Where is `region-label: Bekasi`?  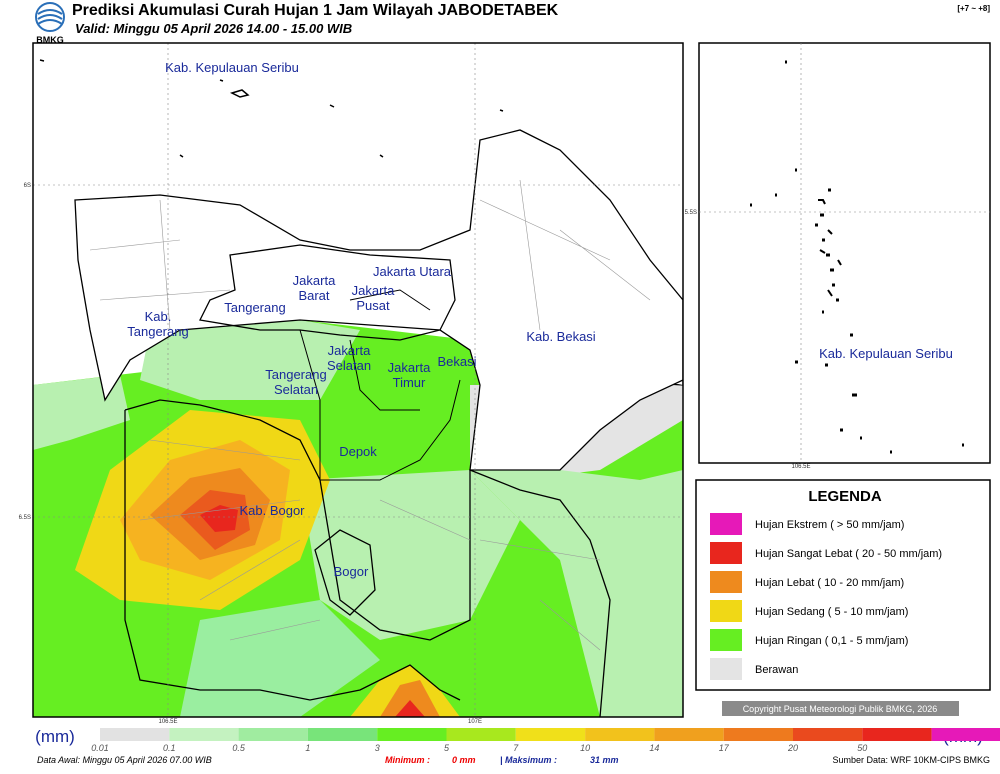
region-label: Bekasi is located at coordinates (456, 361).